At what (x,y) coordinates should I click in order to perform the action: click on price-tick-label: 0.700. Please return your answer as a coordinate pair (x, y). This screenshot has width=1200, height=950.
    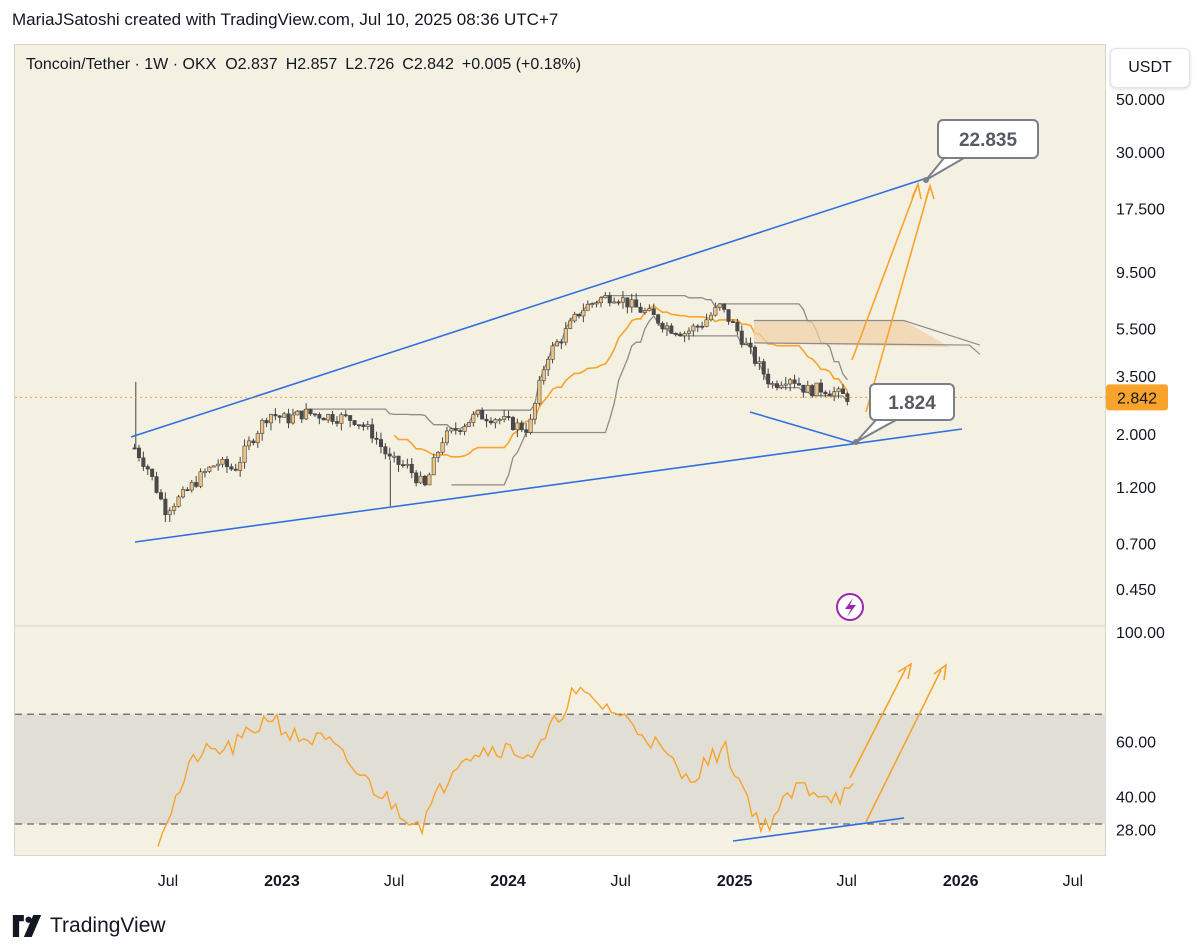
    Looking at the image, I should click on (1136, 544).